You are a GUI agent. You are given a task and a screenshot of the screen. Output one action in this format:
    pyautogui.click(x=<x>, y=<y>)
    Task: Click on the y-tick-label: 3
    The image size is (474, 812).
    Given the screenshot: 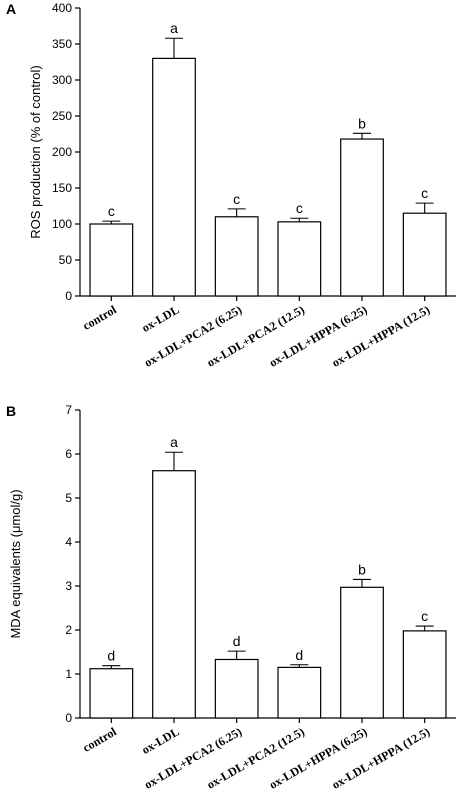 What is the action you would take?
    pyautogui.click(x=68, y=586)
    